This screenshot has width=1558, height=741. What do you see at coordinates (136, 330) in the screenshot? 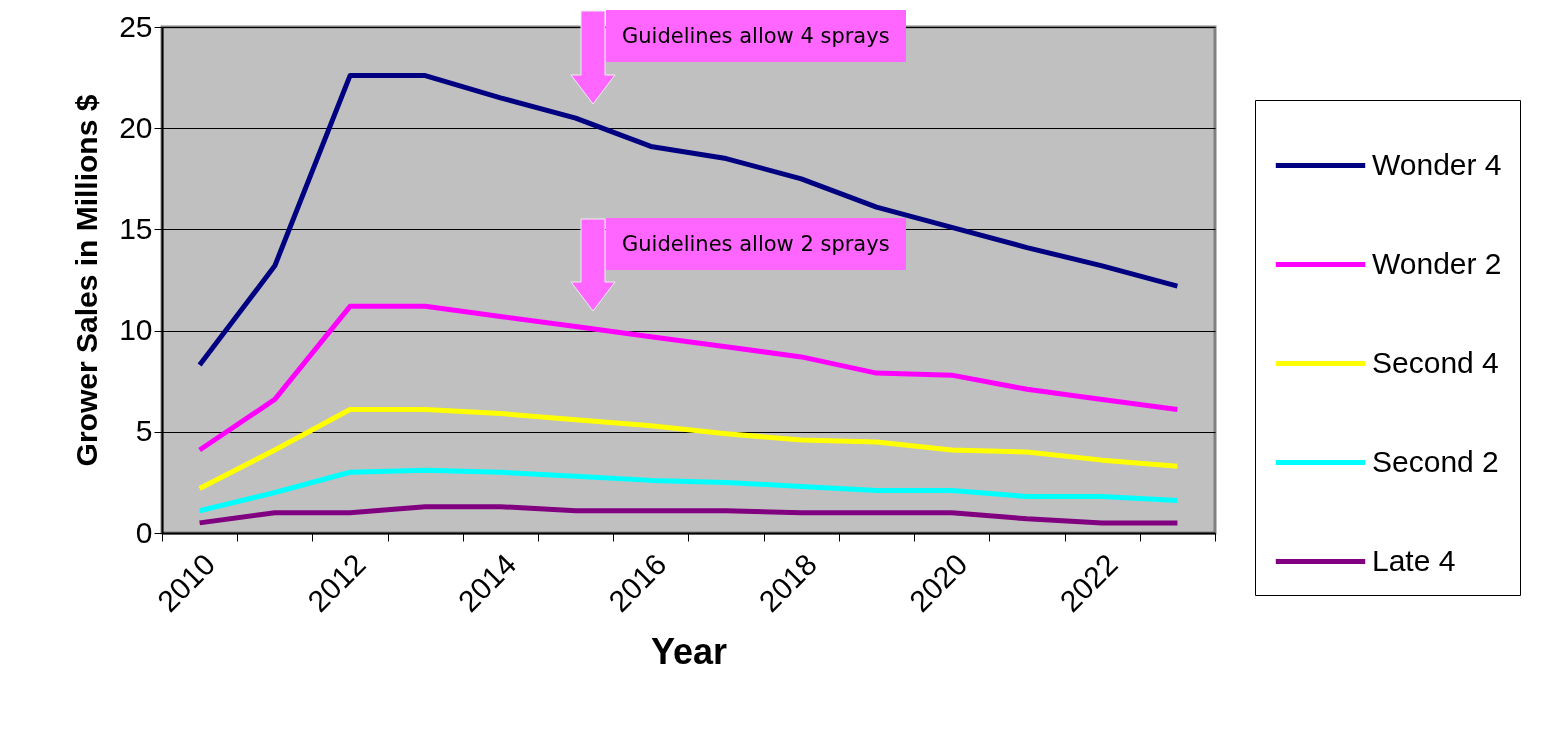
I see `y-tick-label: 10` at bounding box center [136, 330].